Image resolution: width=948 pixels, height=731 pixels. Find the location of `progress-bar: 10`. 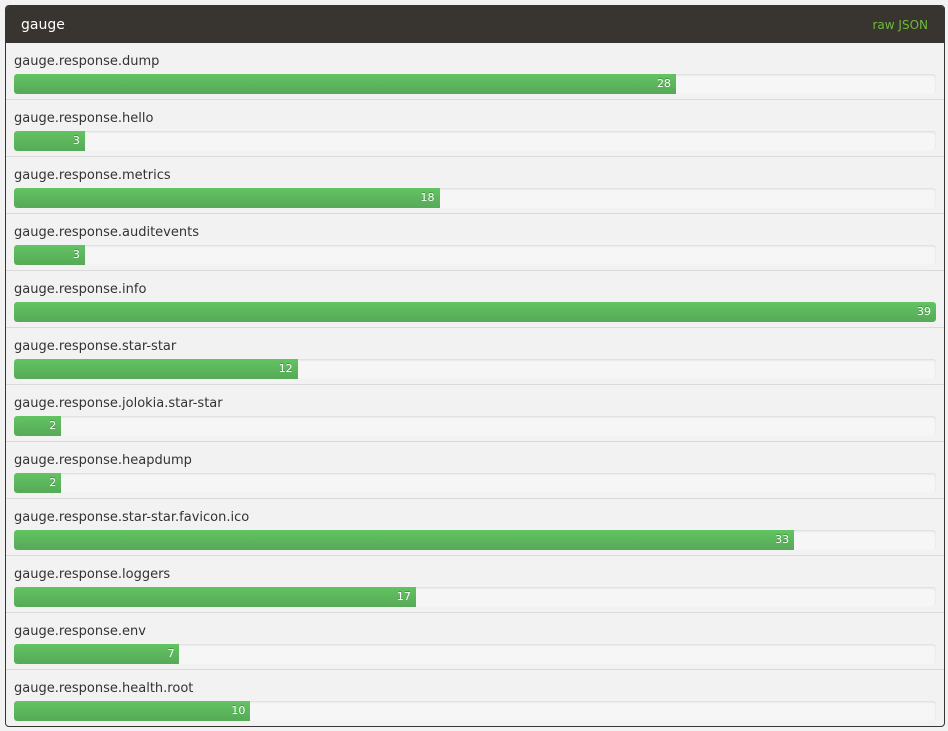

progress-bar: 10 is located at coordinates (132, 711).